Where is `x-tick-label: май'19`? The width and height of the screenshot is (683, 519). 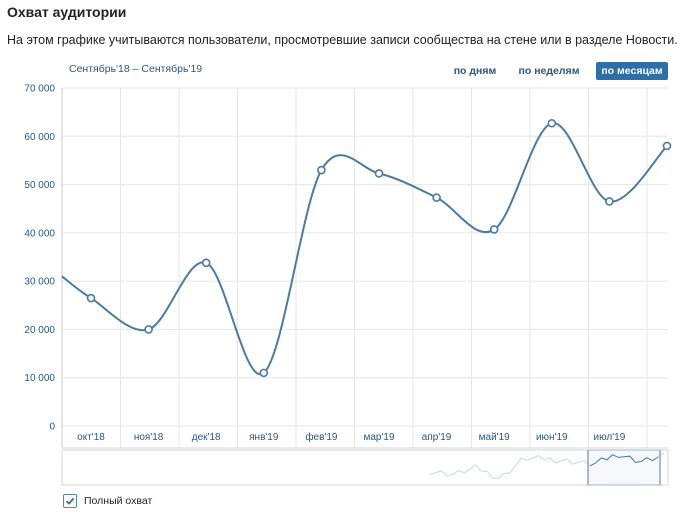 x-tick-label: май'19 is located at coordinates (494, 437).